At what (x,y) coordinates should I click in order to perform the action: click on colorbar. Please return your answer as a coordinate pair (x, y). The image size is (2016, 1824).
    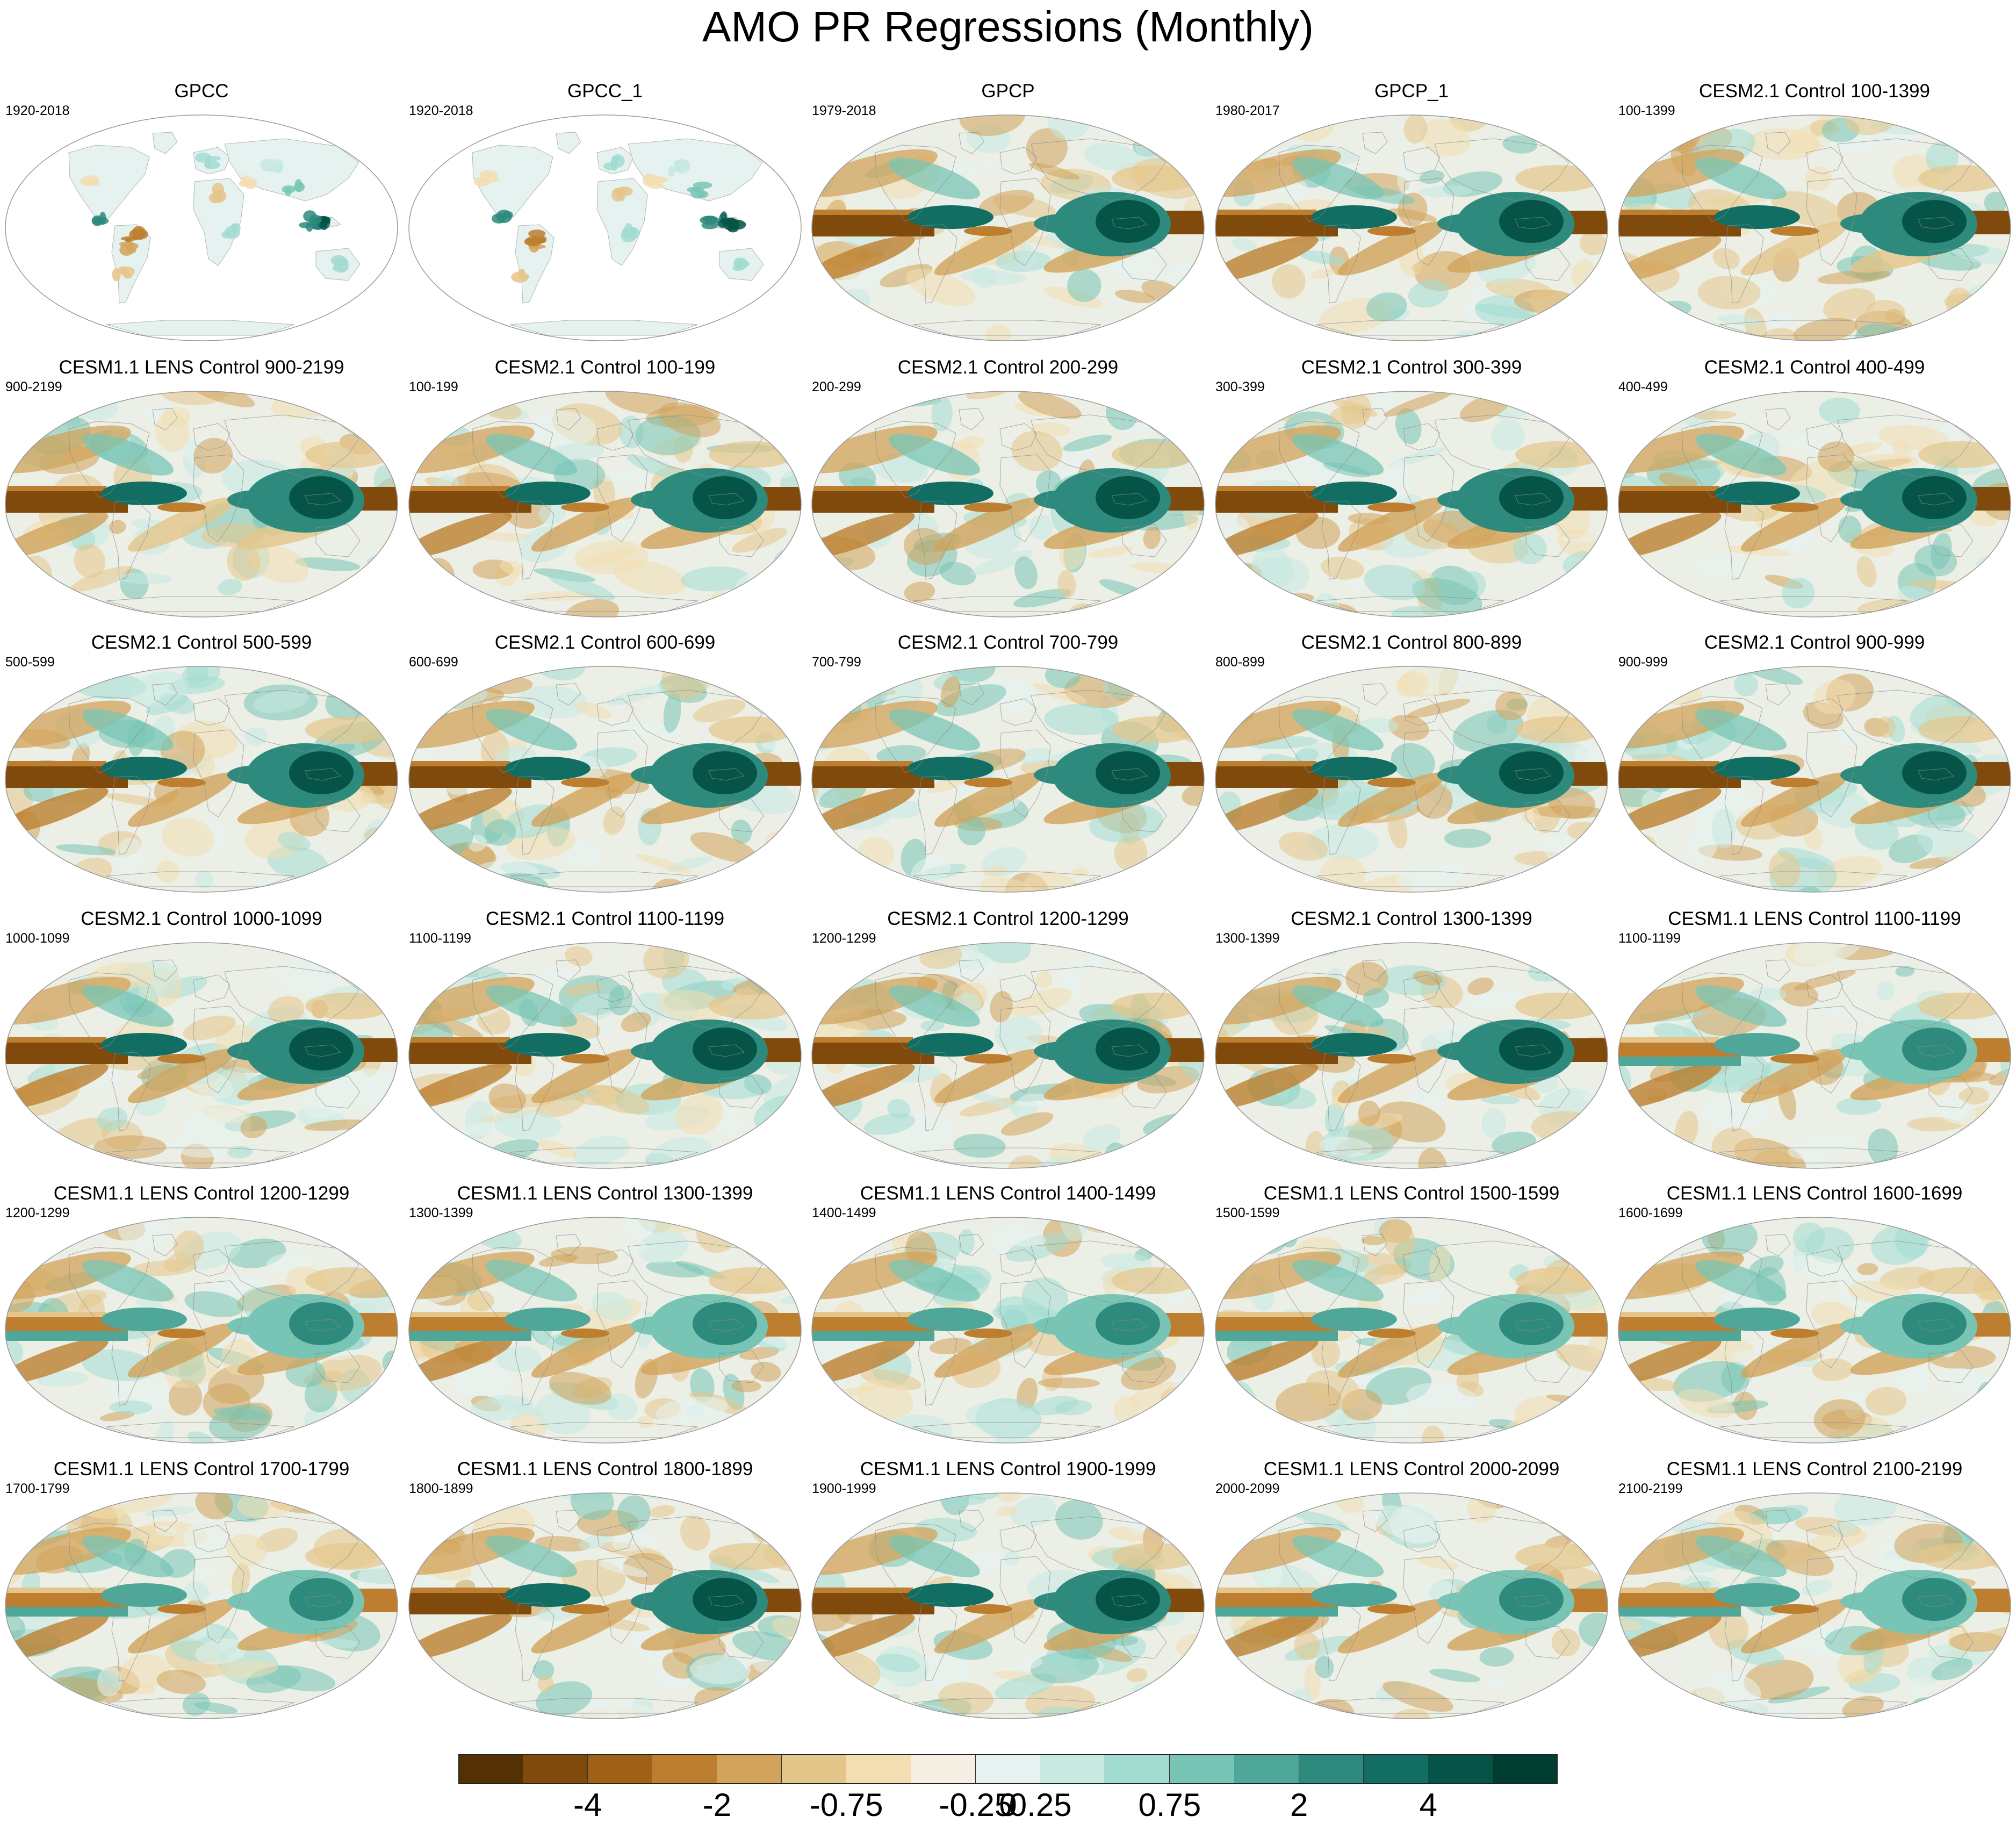
    Looking at the image, I should click on (1008, 1769).